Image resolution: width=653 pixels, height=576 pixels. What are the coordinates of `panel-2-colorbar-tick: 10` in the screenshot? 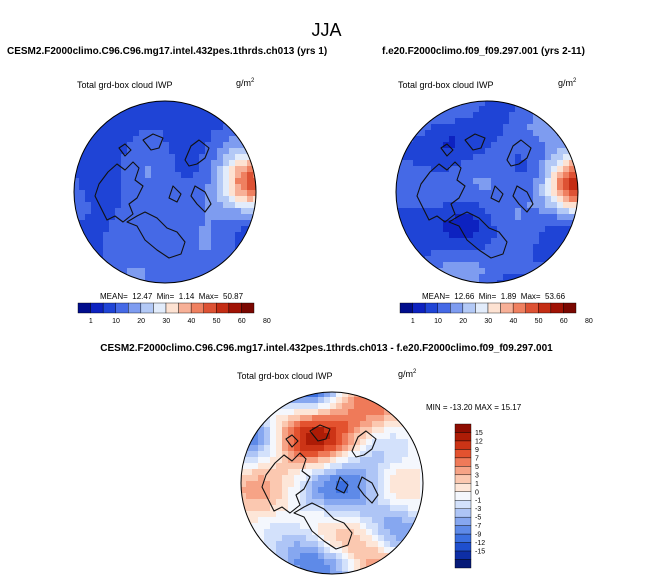 It's located at (438, 321).